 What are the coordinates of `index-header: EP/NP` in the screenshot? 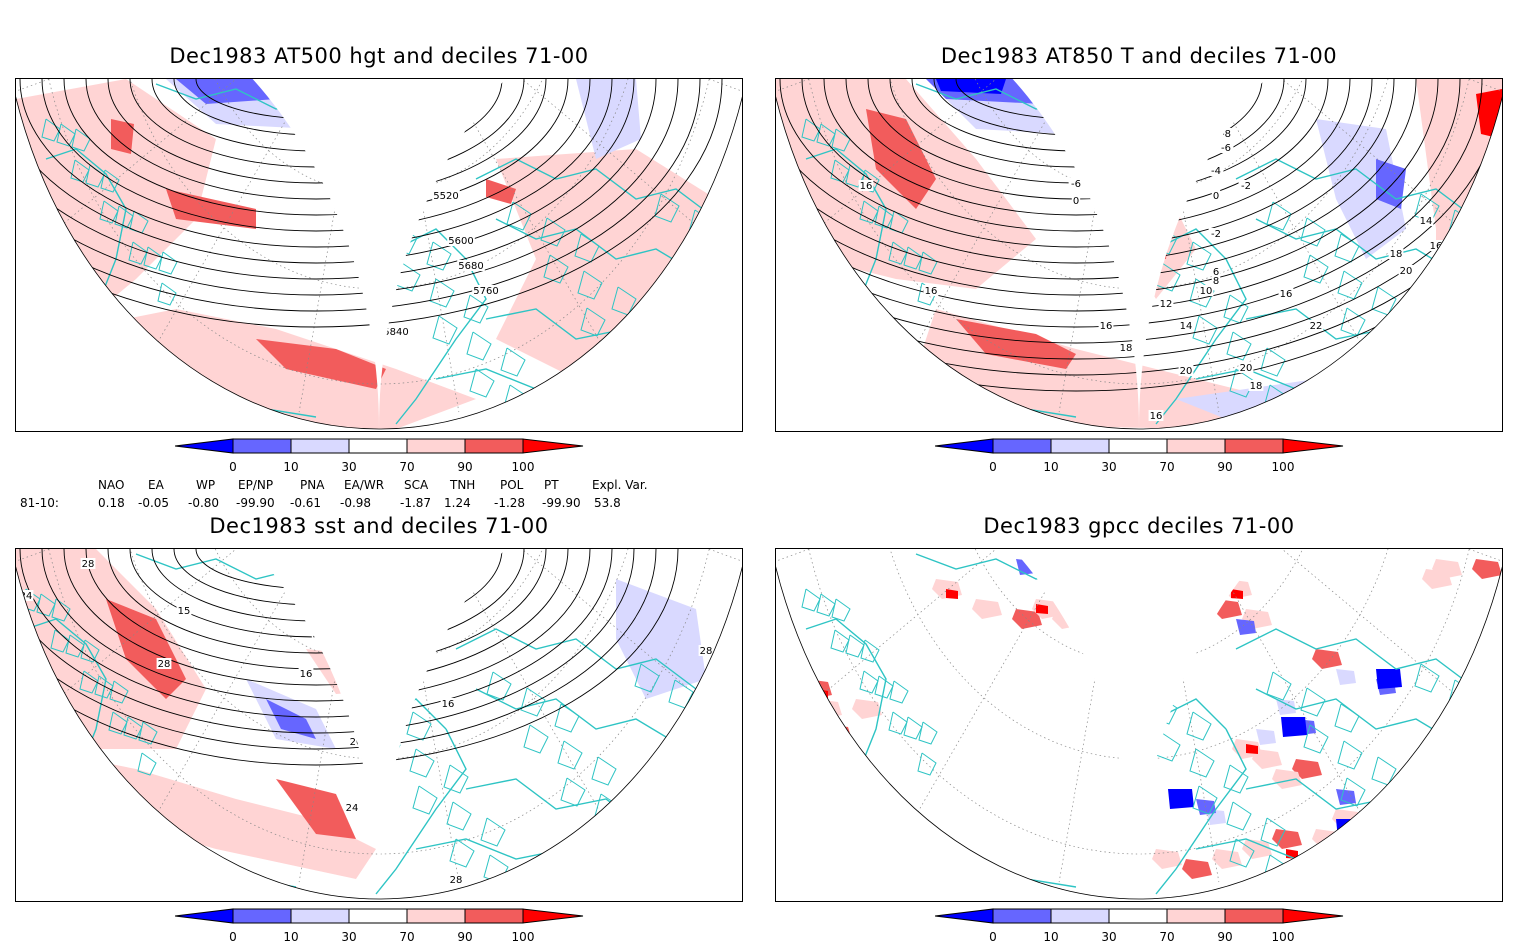 It's located at (256, 485).